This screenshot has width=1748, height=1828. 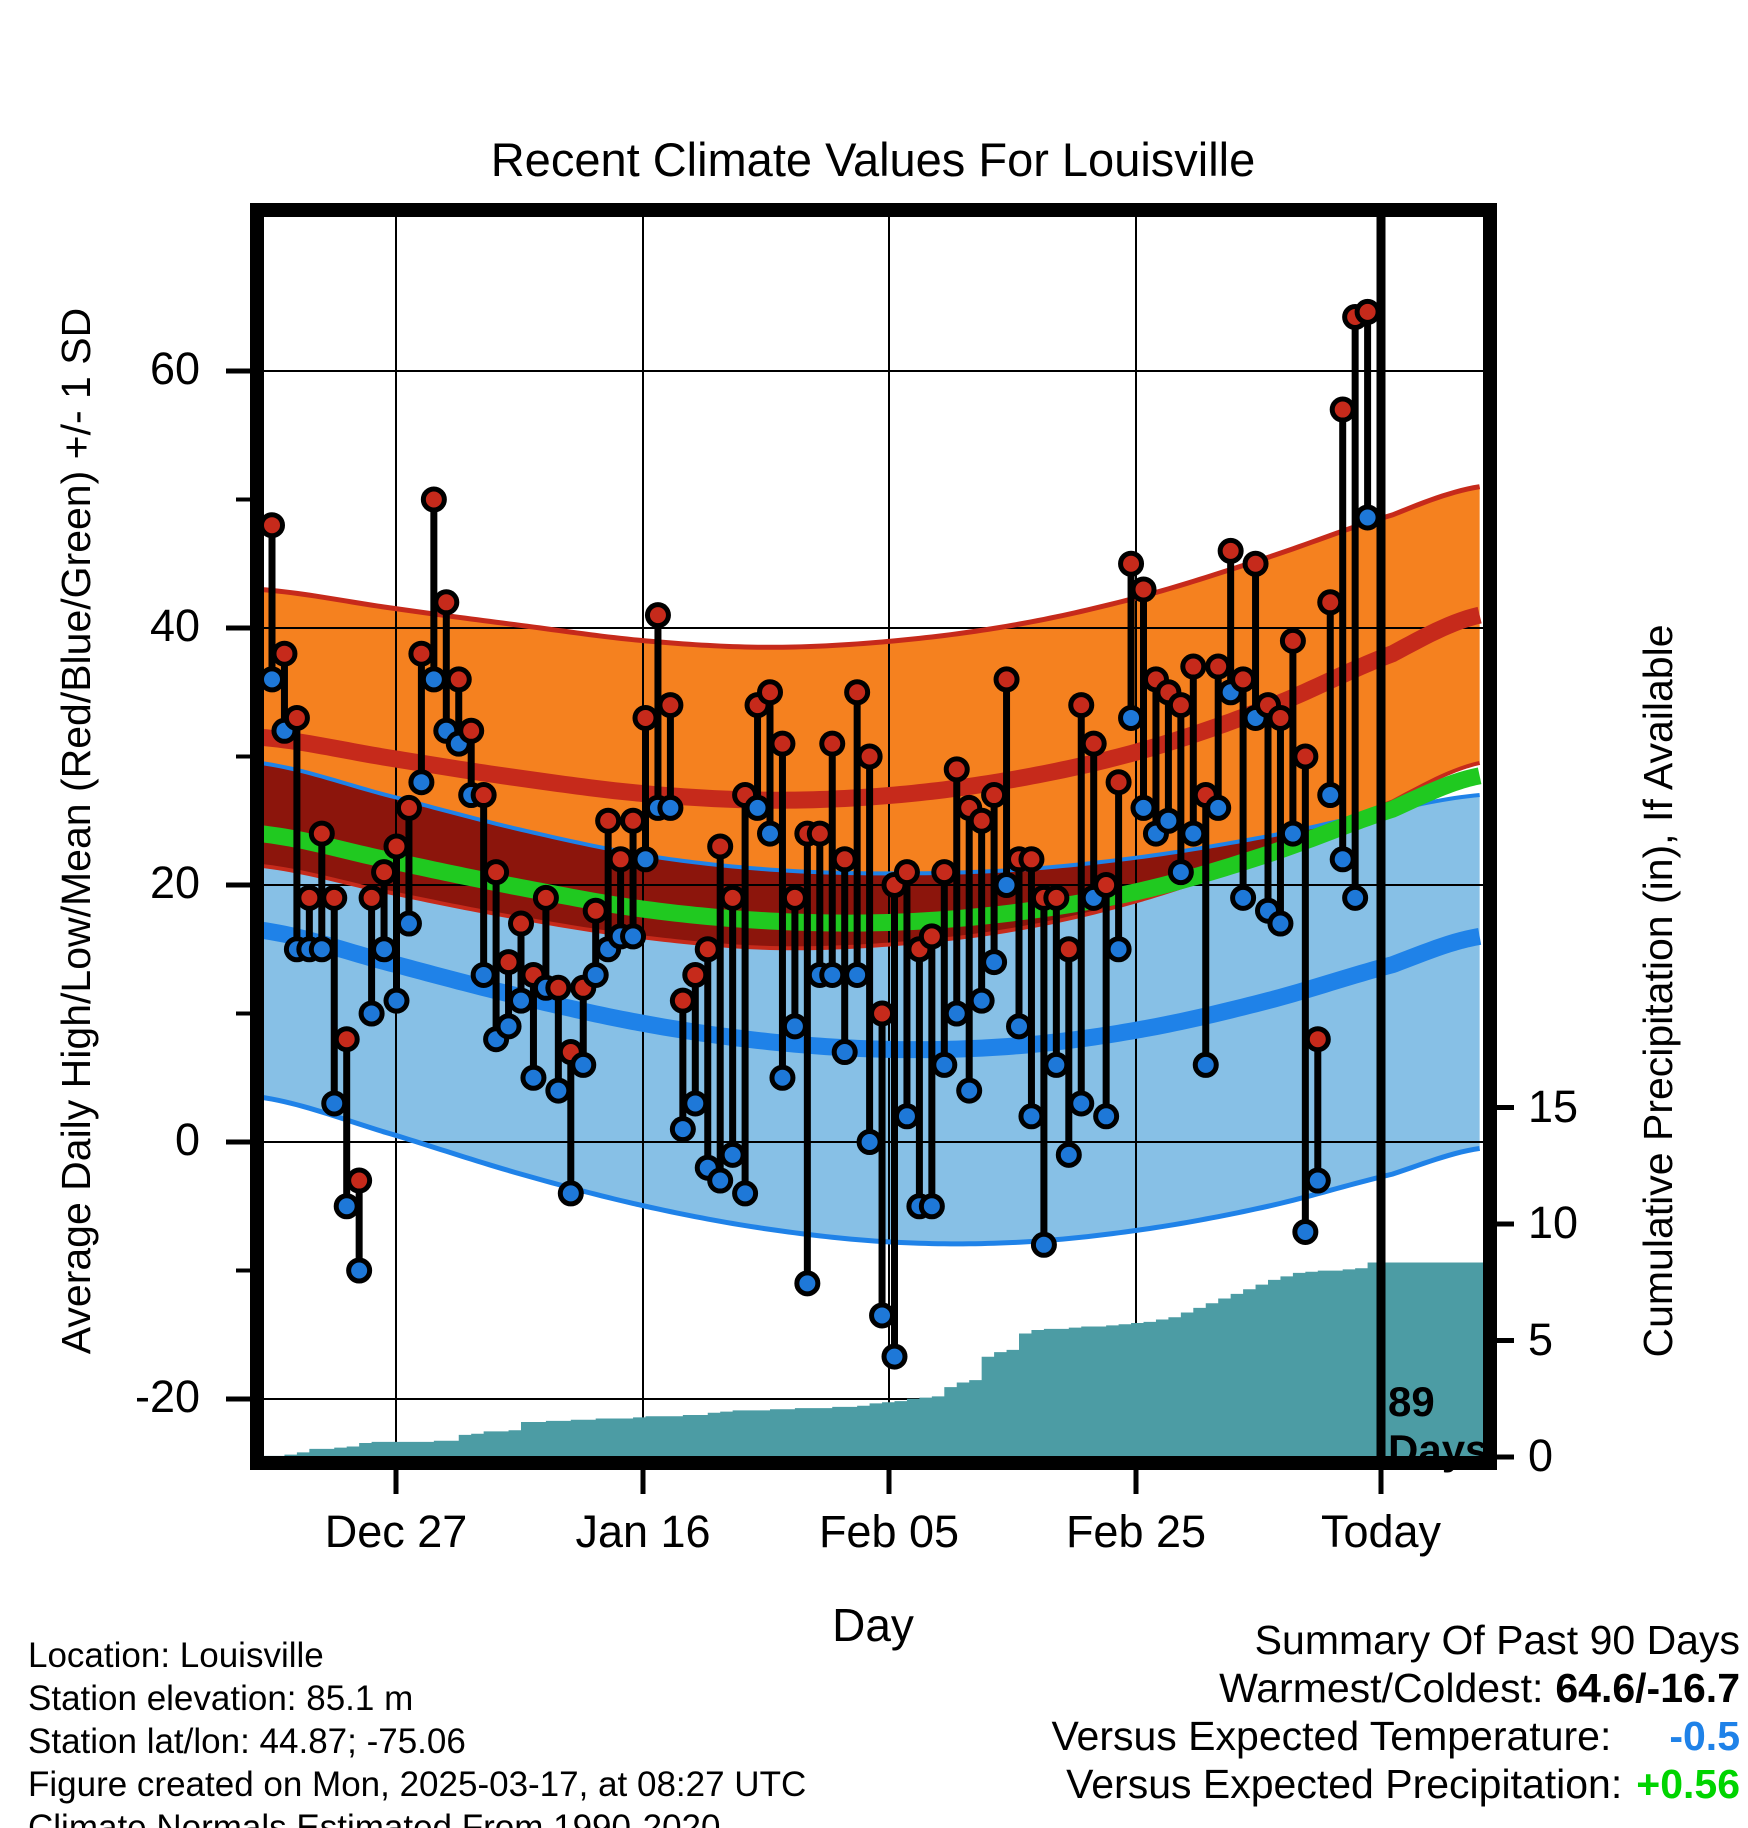 I want to click on right-tick-5: 5, so click(x=1541, y=1339).